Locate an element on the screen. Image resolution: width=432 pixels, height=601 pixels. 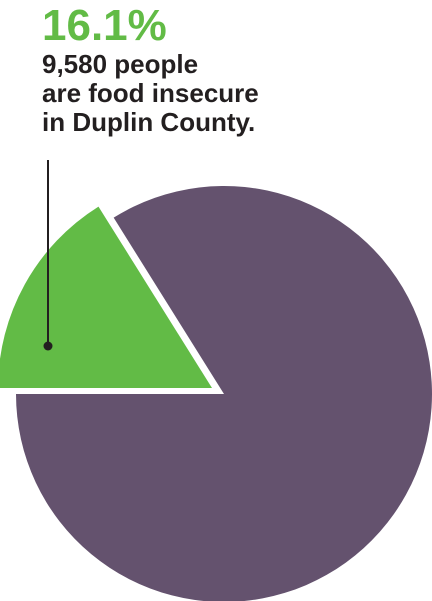
callout-leader-dot is located at coordinates (48, 346).